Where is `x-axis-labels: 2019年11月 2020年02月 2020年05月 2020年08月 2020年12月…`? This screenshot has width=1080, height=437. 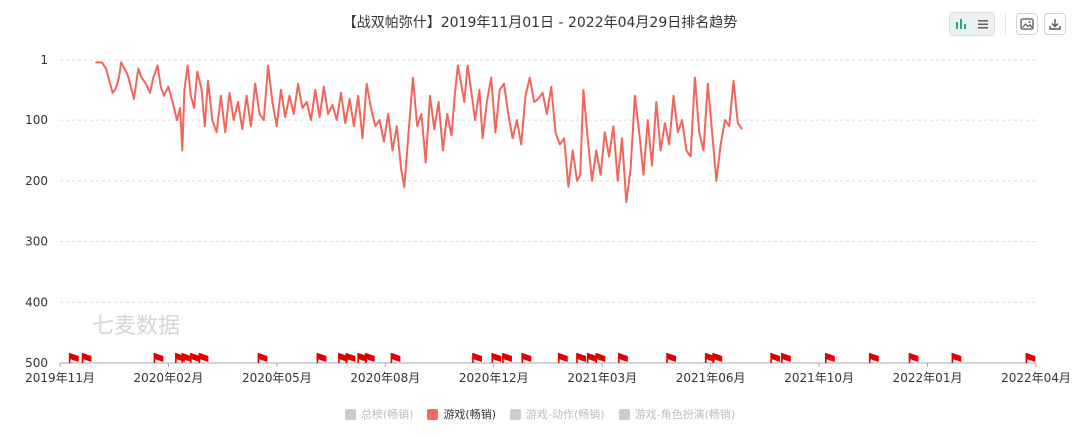 x-axis-labels: 2019年11月 2020年02月 2020年05月 2020年08月 2020年12月… is located at coordinates (548, 374).